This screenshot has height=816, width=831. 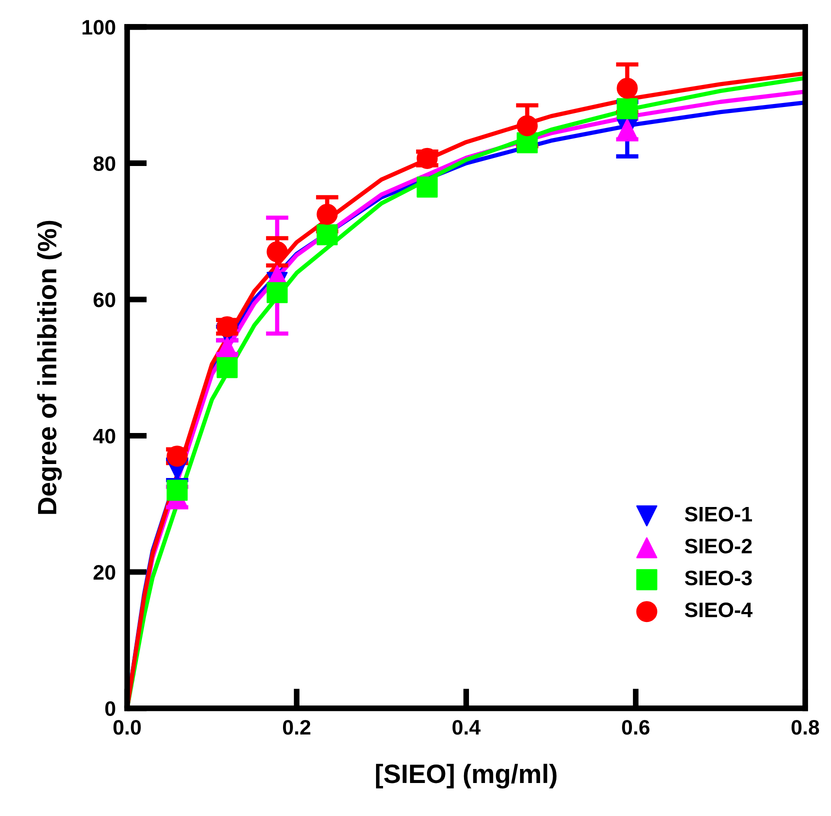 I want to click on y-tick-label: 40, so click(x=104, y=436).